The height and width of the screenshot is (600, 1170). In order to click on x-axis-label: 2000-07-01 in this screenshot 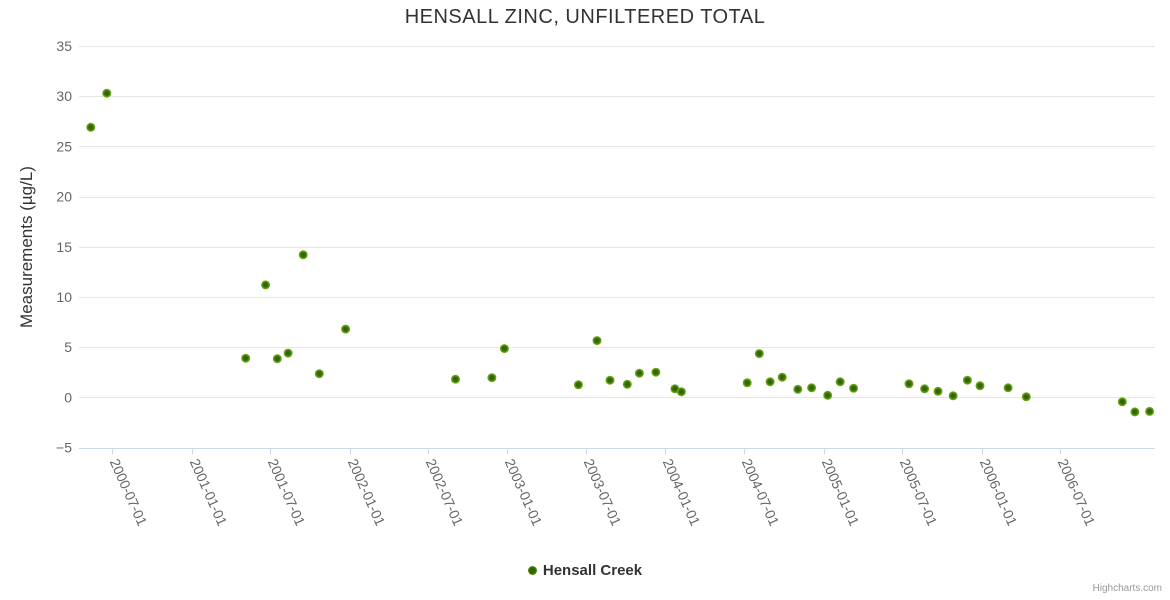, I will do `click(129, 492)`.